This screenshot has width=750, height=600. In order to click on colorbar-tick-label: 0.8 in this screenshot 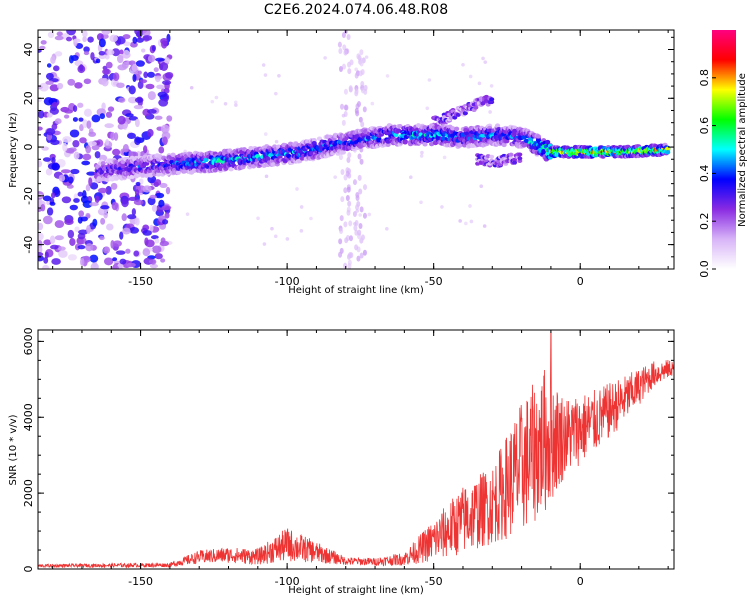, I will do `click(704, 78)`.